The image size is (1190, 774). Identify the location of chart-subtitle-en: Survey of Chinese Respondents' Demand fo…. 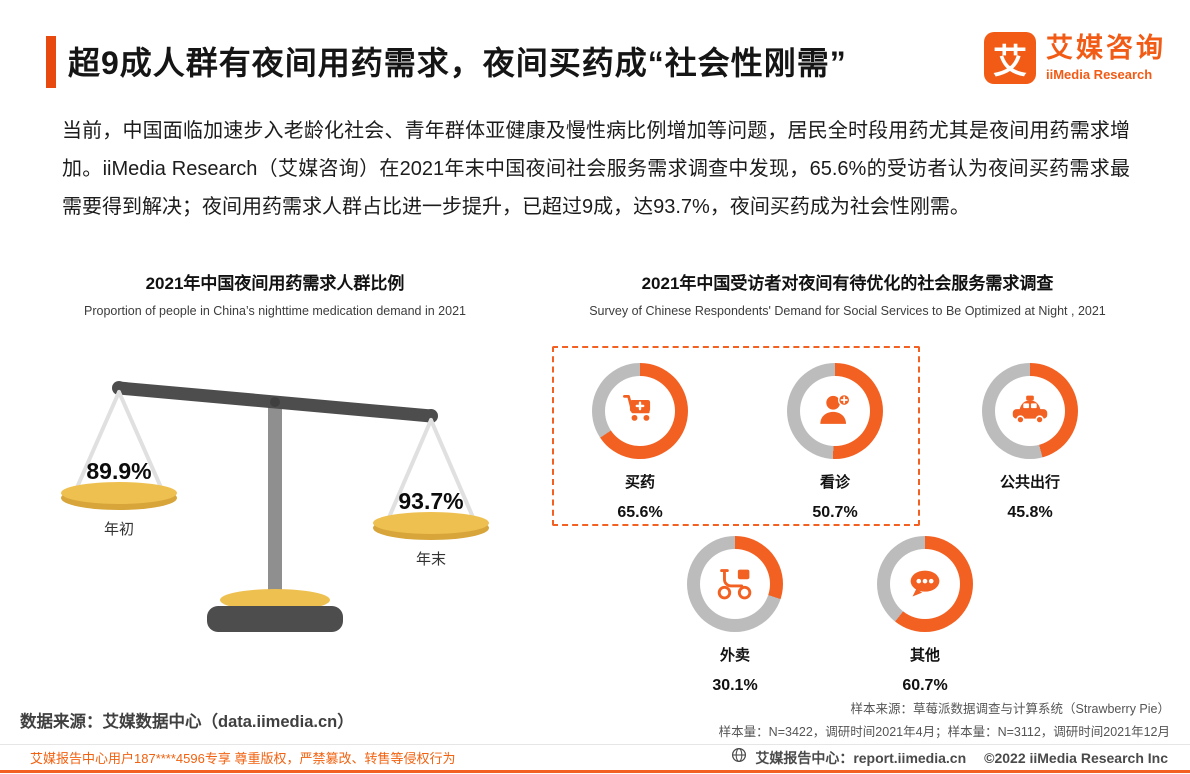
(847, 311).